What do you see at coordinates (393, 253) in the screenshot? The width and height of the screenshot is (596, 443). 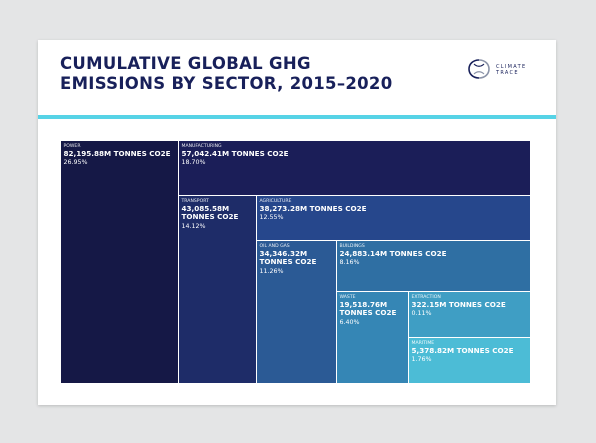 I see `sector-value-label: 24,883.14M TONNES CO2E` at bounding box center [393, 253].